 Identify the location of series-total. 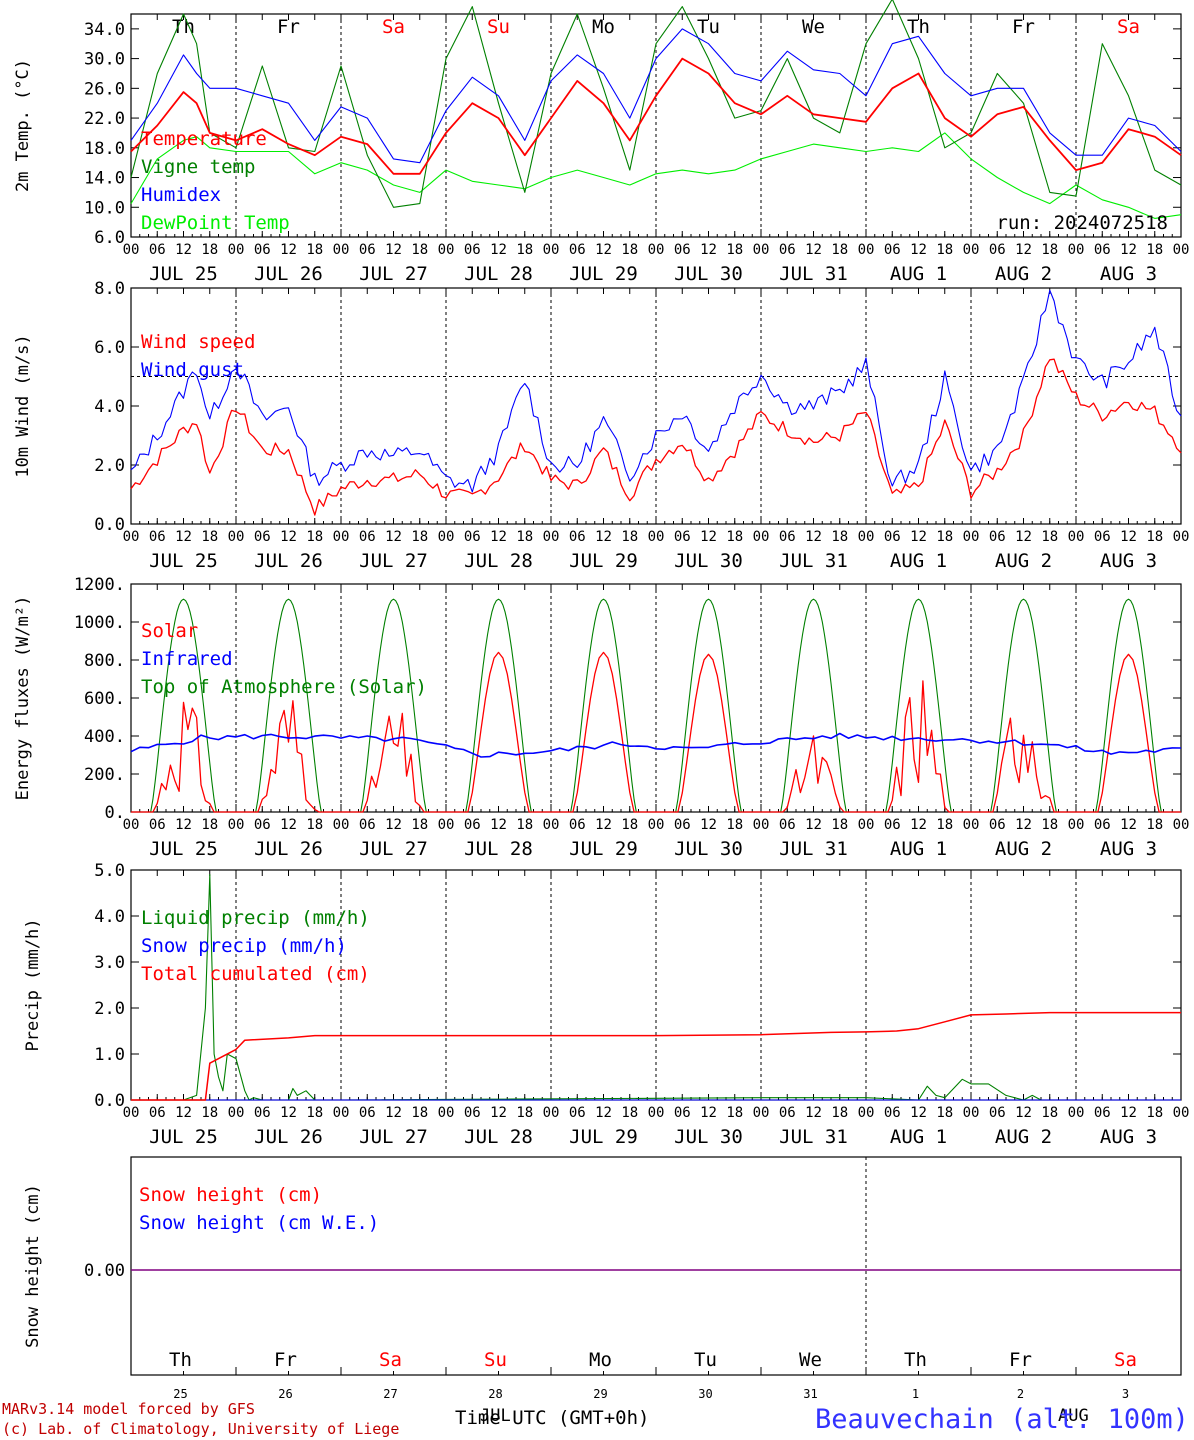
(656, 1056).